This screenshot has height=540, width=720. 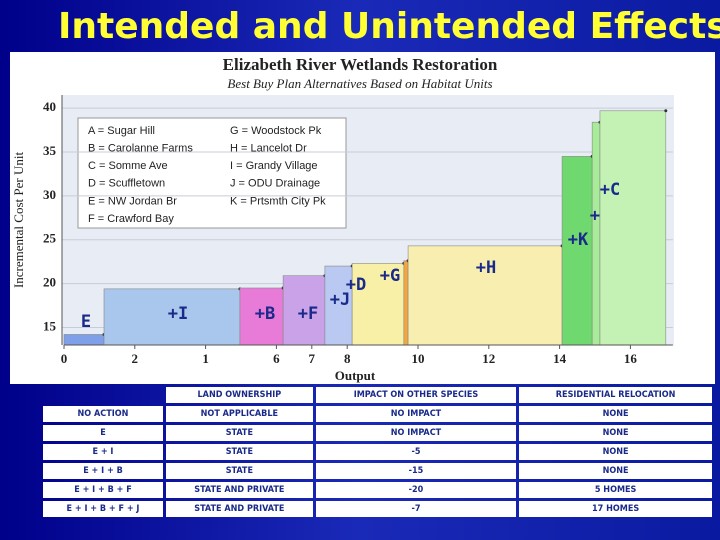 I want to click on bar-label: +J, so click(x=340, y=300).